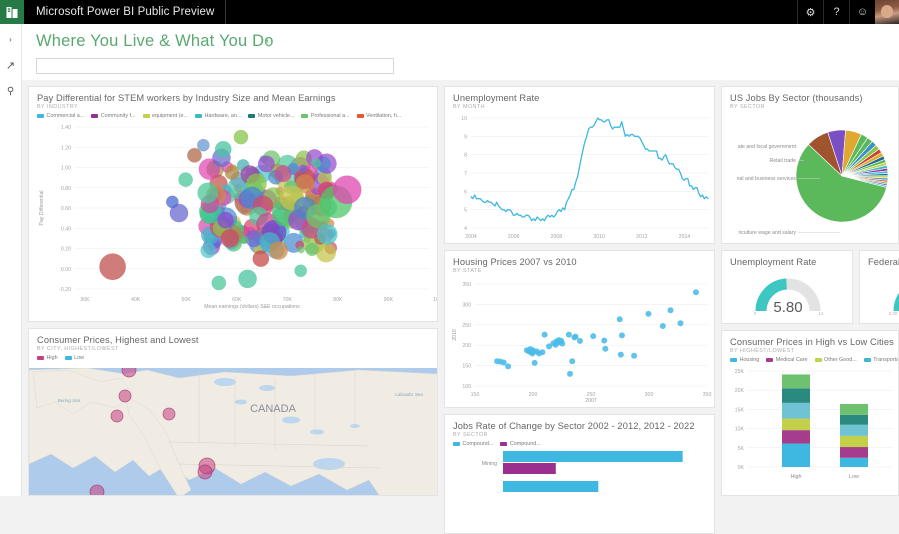  What do you see at coordinates (10, 39) in the screenshot?
I see `chevron-right-icon: ›` at bounding box center [10, 39].